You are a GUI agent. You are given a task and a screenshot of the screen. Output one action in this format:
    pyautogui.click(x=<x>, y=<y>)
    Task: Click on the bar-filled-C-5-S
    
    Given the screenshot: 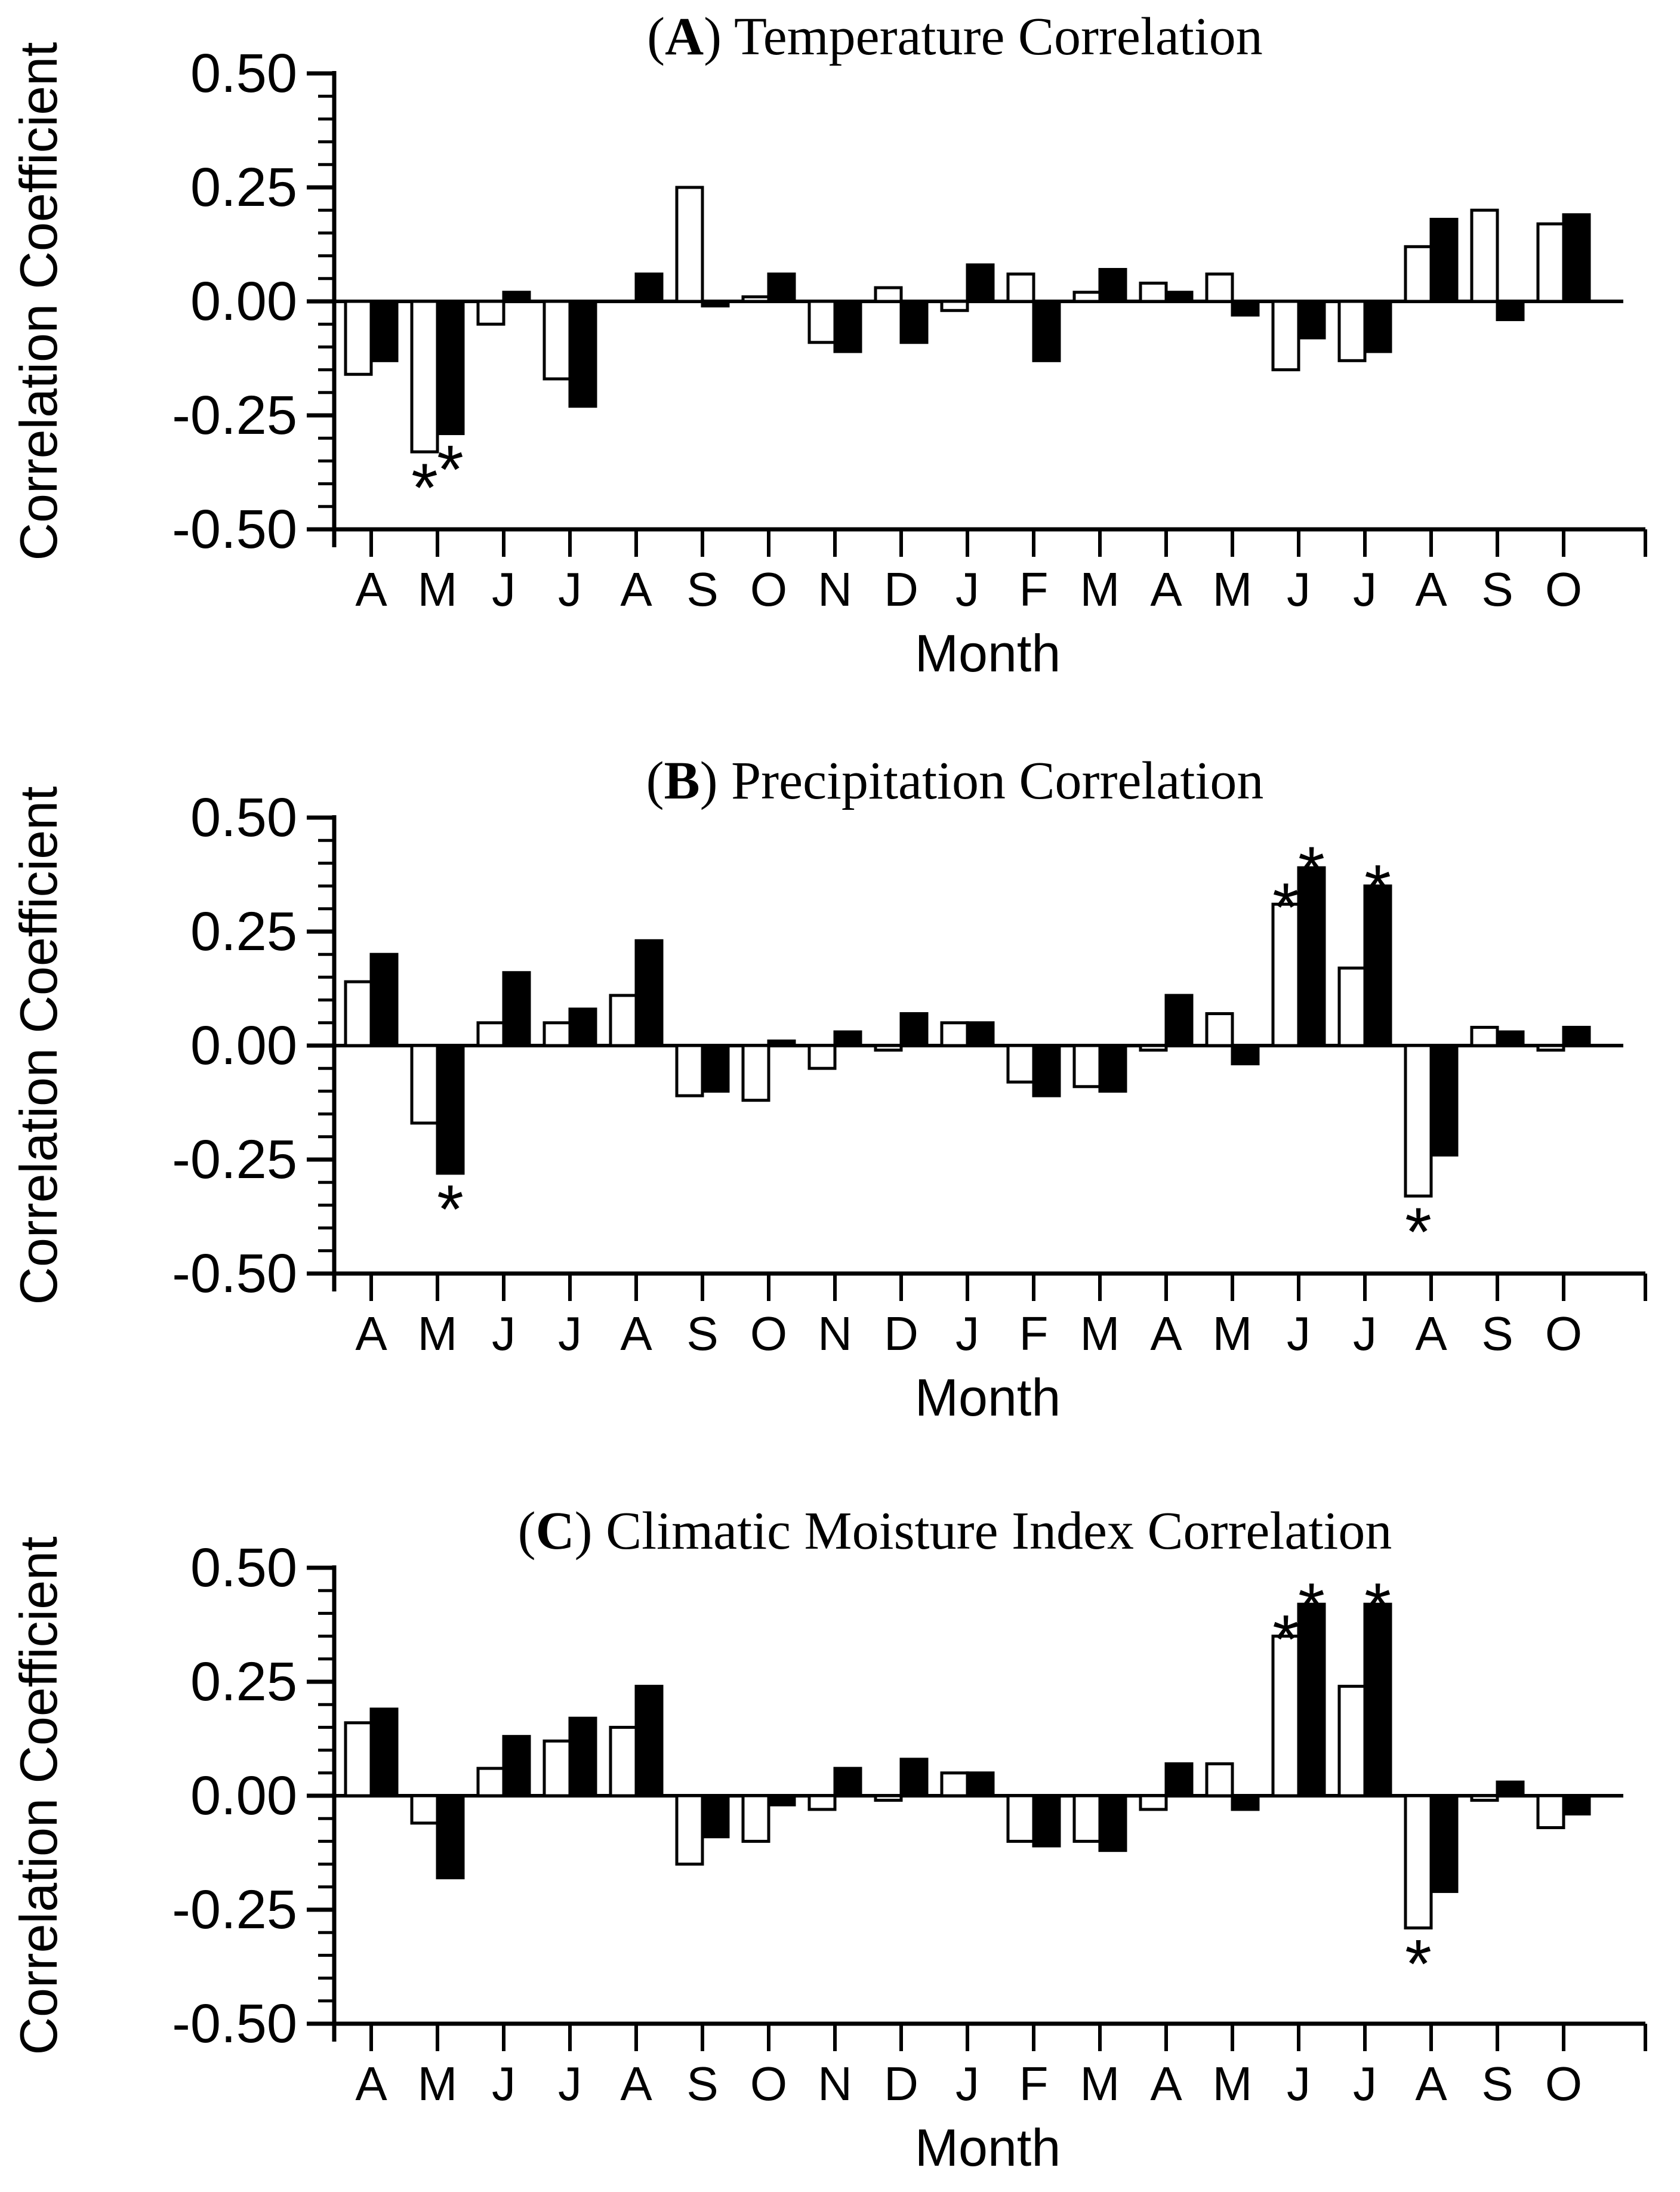 What is the action you would take?
    pyautogui.click(x=715, y=1816)
    